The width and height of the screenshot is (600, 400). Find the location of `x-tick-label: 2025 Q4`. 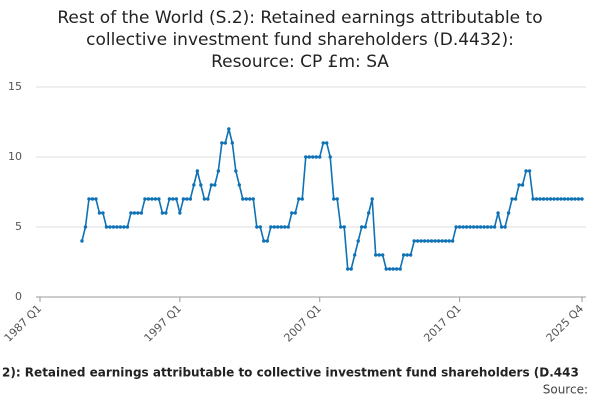

x-tick-label: 2025 Q4 is located at coordinates (565, 323).